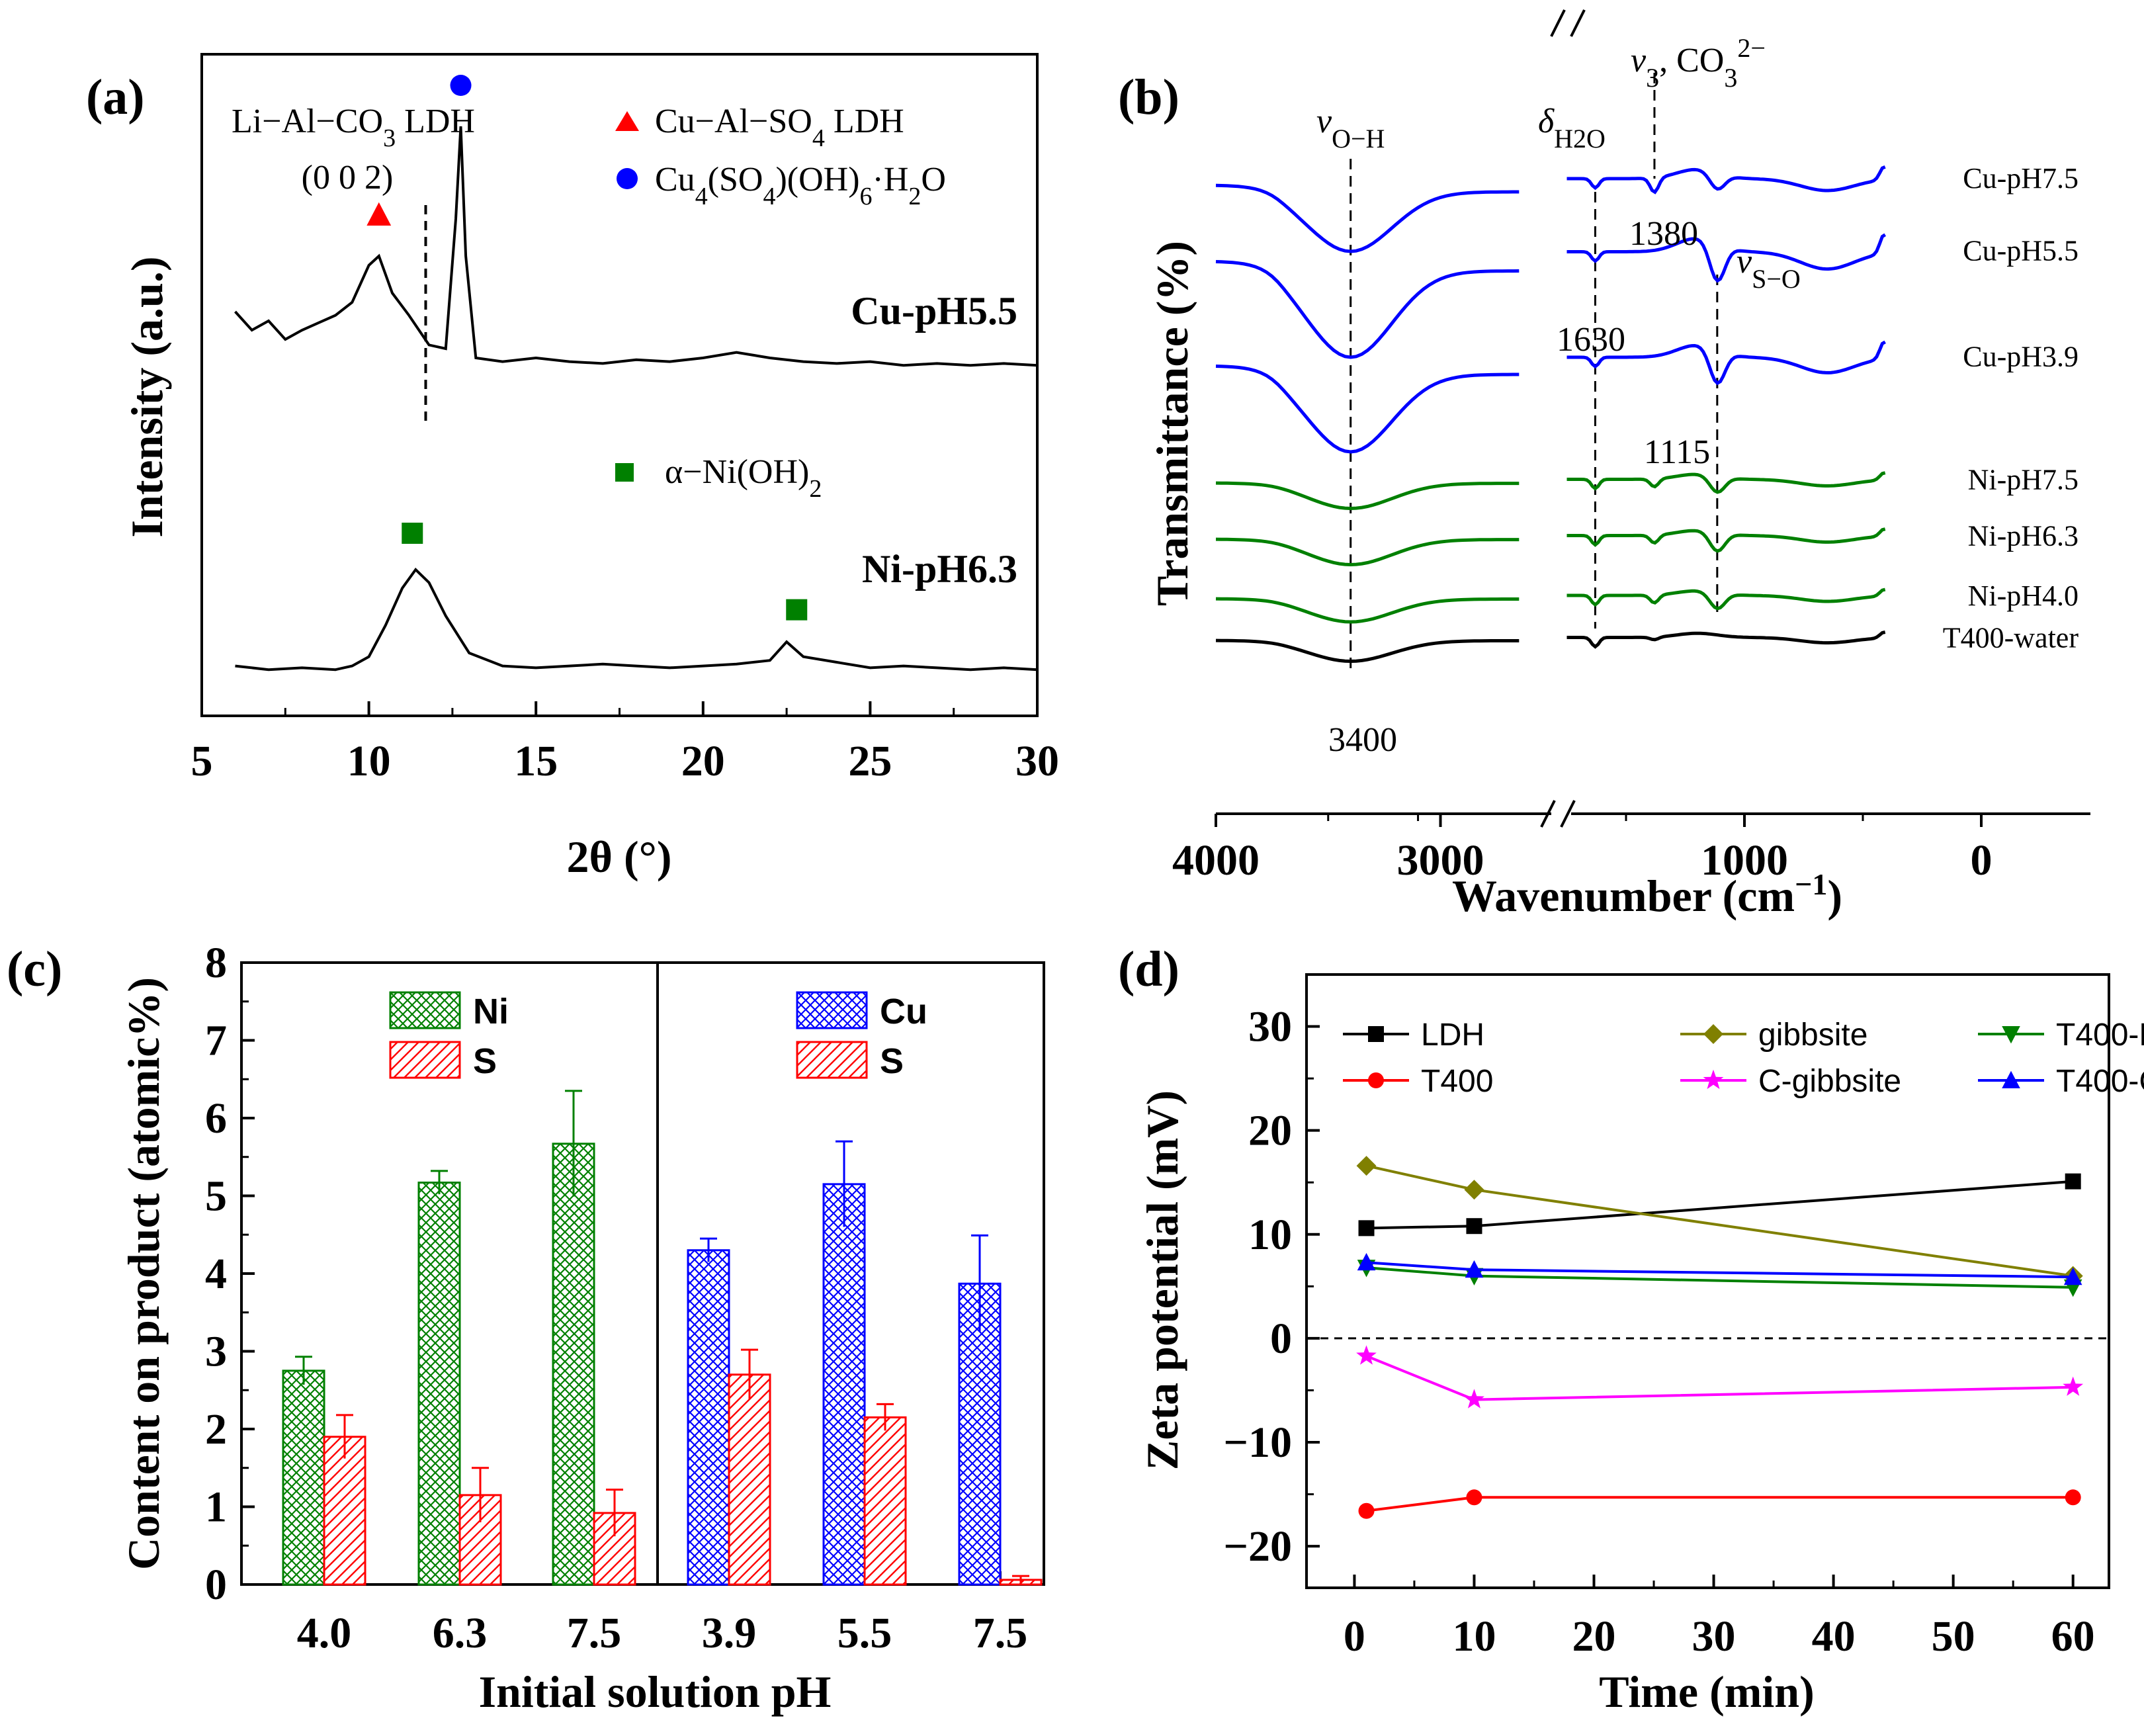 Image resolution: width=2144 pixels, height=1736 pixels. What do you see at coordinates (379, 214) in the screenshot?
I see `peak-marker-triangle` at bounding box center [379, 214].